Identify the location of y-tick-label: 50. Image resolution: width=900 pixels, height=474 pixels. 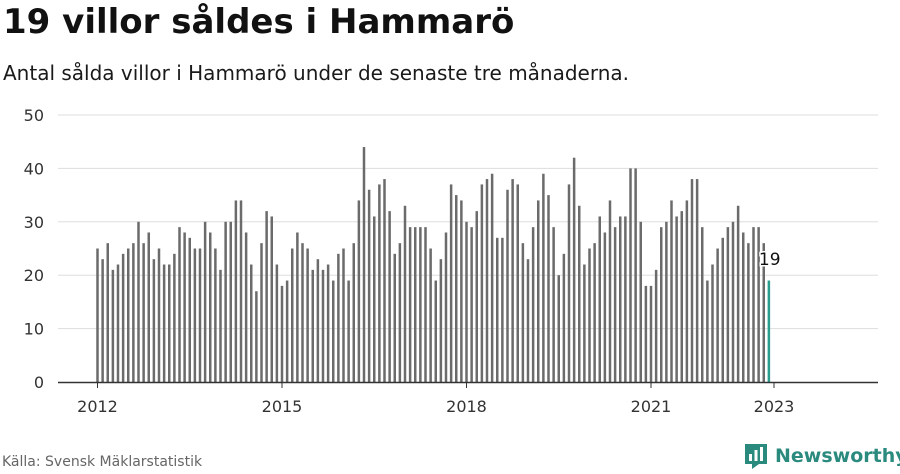
(34, 115).